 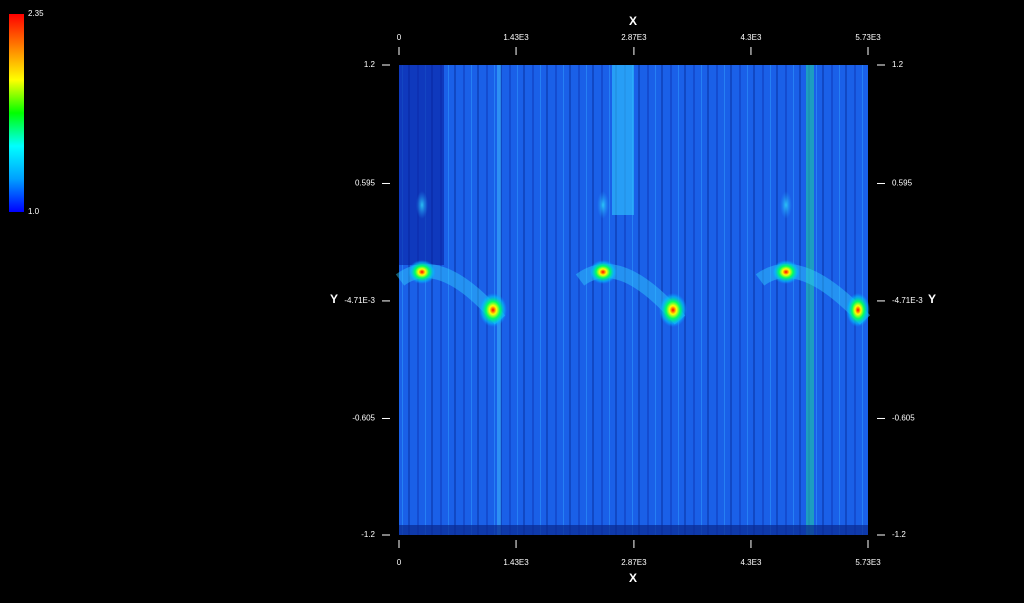 I want to click on colorbar-label: 2.35, so click(x=36, y=13).